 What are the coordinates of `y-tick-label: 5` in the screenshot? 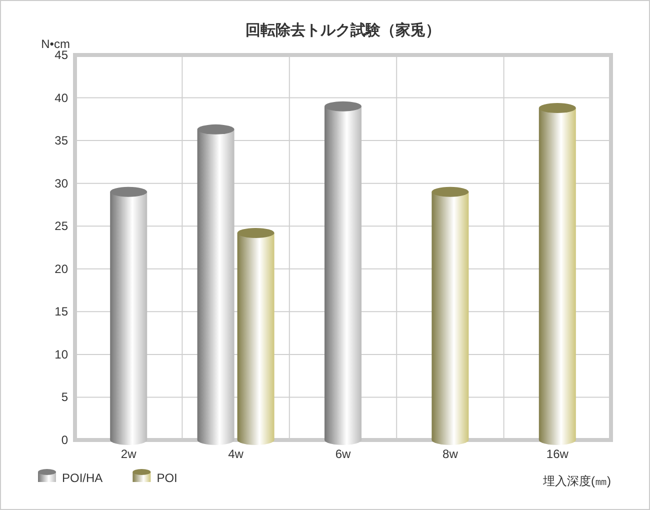 It's located at (64, 397).